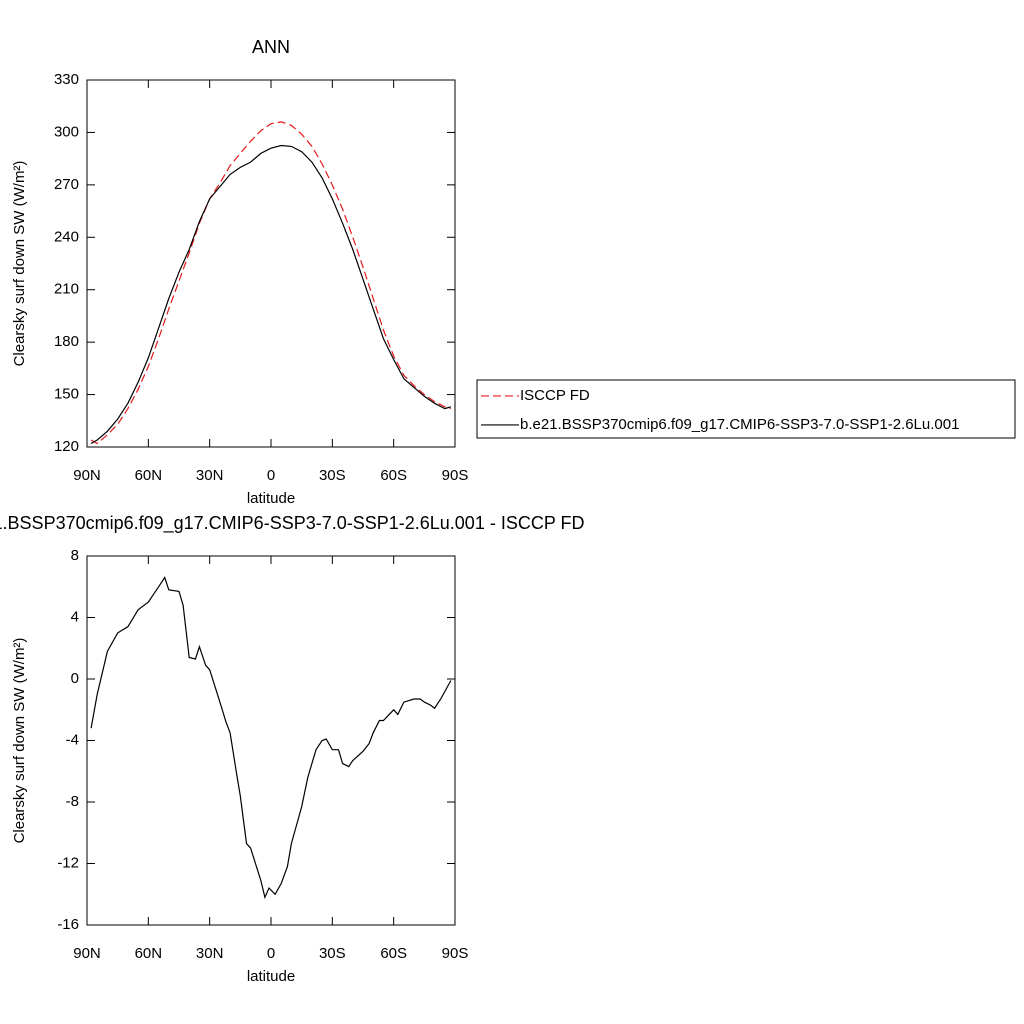  I want to click on chart-title: ANN, so click(271, 47).